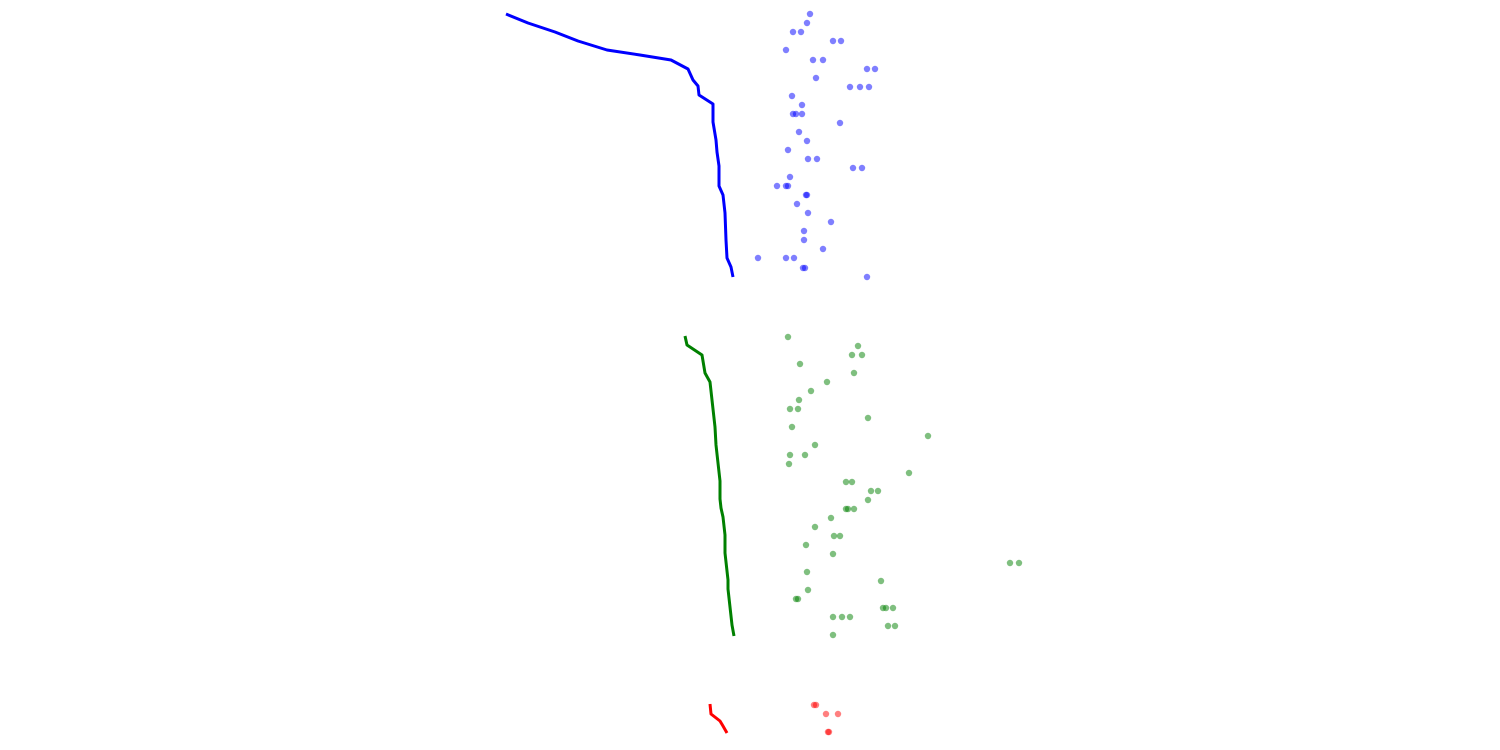 Image resolution: width=1500 pixels, height=750 pixels. What do you see at coordinates (620, 145) in the screenshot?
I see `series-1-line` at bounding box center [620, 145].